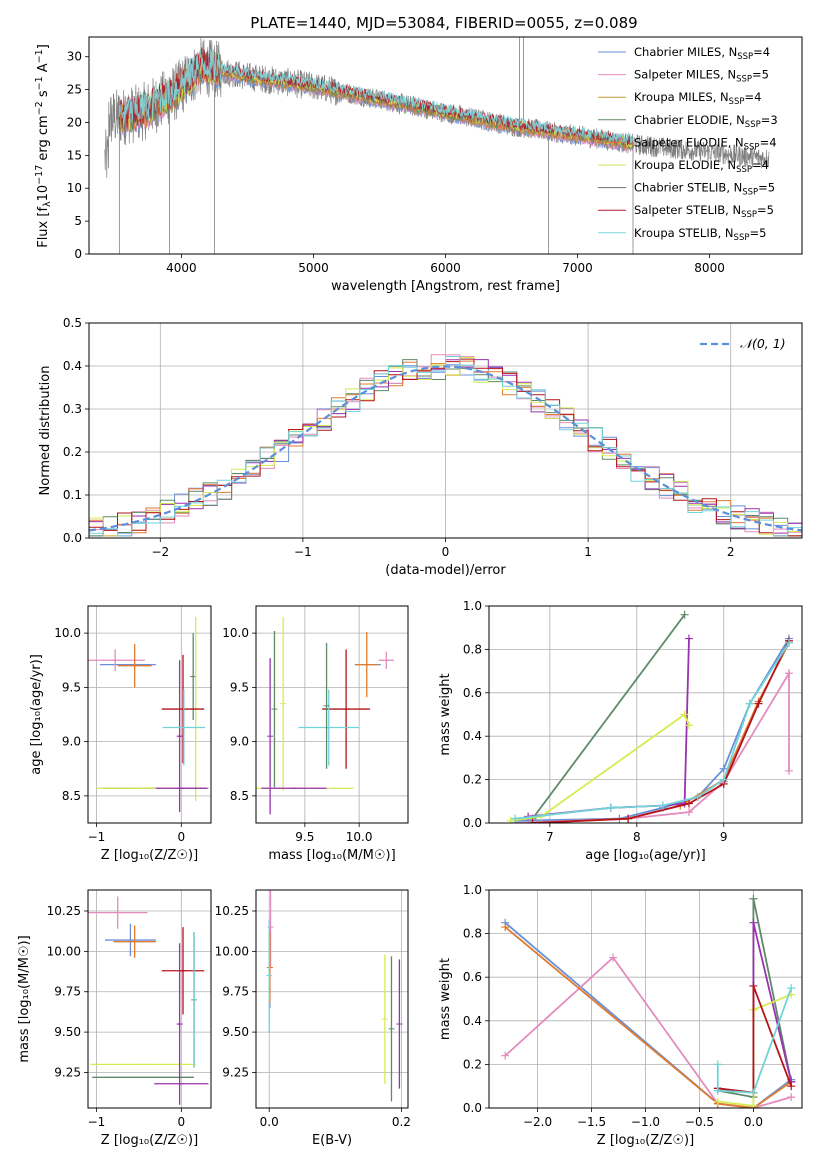 The image size is (819, 1170). What do you see at coordinates (445, 286) in the screenshot?
I see `x-axis-label: wavelength [Angstrom, rest frame]` at bounding box center [445, 286].